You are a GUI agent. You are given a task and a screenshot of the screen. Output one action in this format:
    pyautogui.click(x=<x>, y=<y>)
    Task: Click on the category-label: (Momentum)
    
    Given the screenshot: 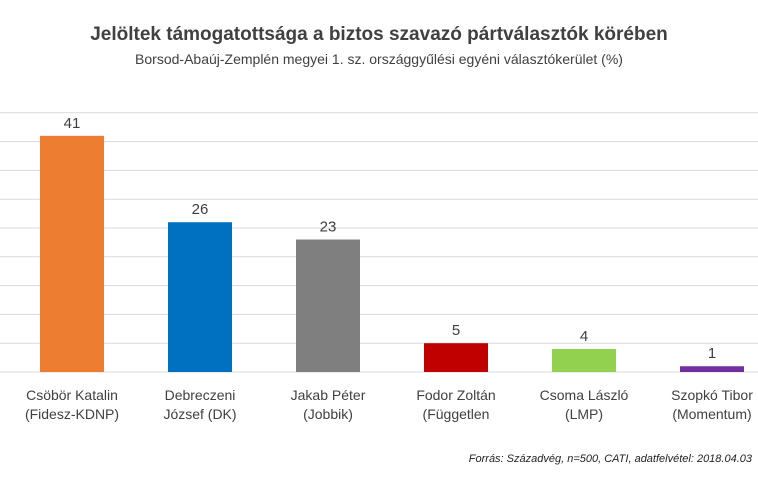 What is the action you would take?
    pyautogui.click(x=711, y=414)
    